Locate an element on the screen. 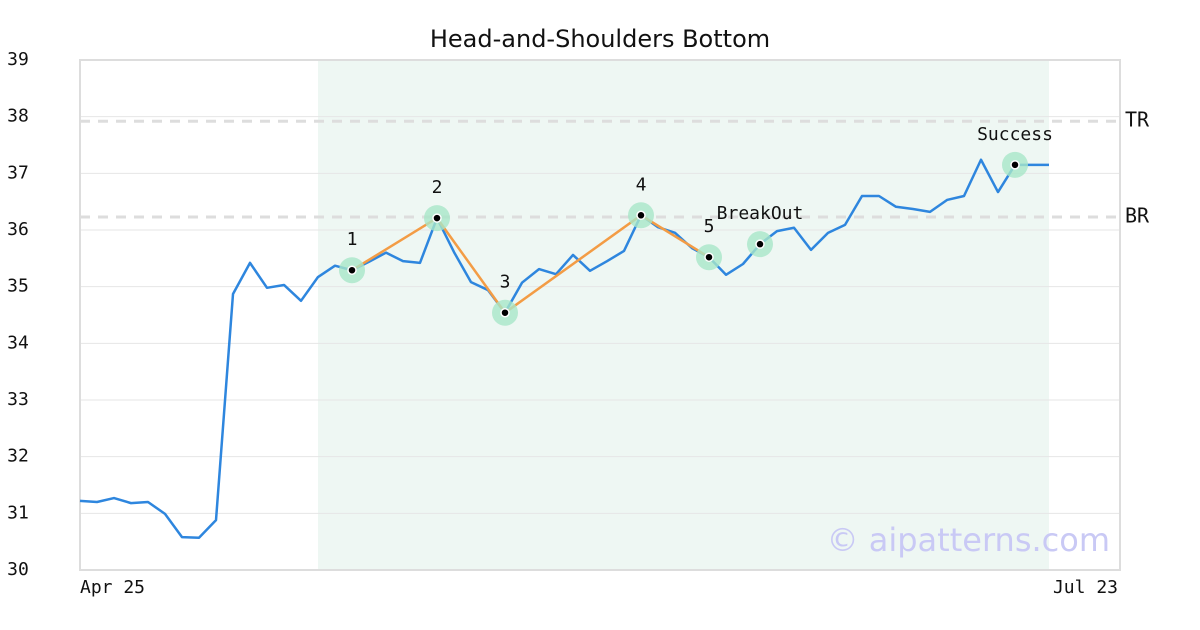 The width and height of the screenshot is (1200, 630). pattern-label: 5 is located at coordinates (709, 226).